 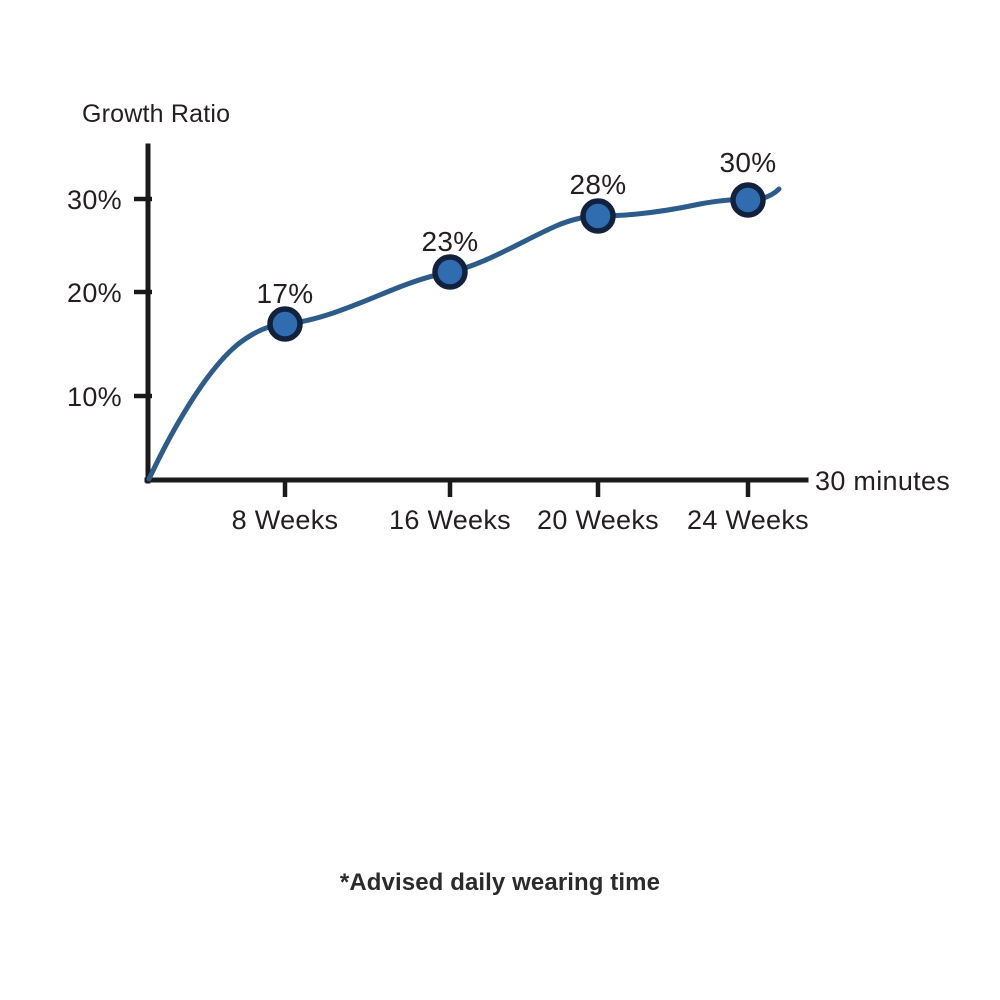 What do you see at coordinates (285, 520) in the screenshot?
I see `x-tick-label-8-weeks: 8 Weeks` at bounding box center [285, 520].